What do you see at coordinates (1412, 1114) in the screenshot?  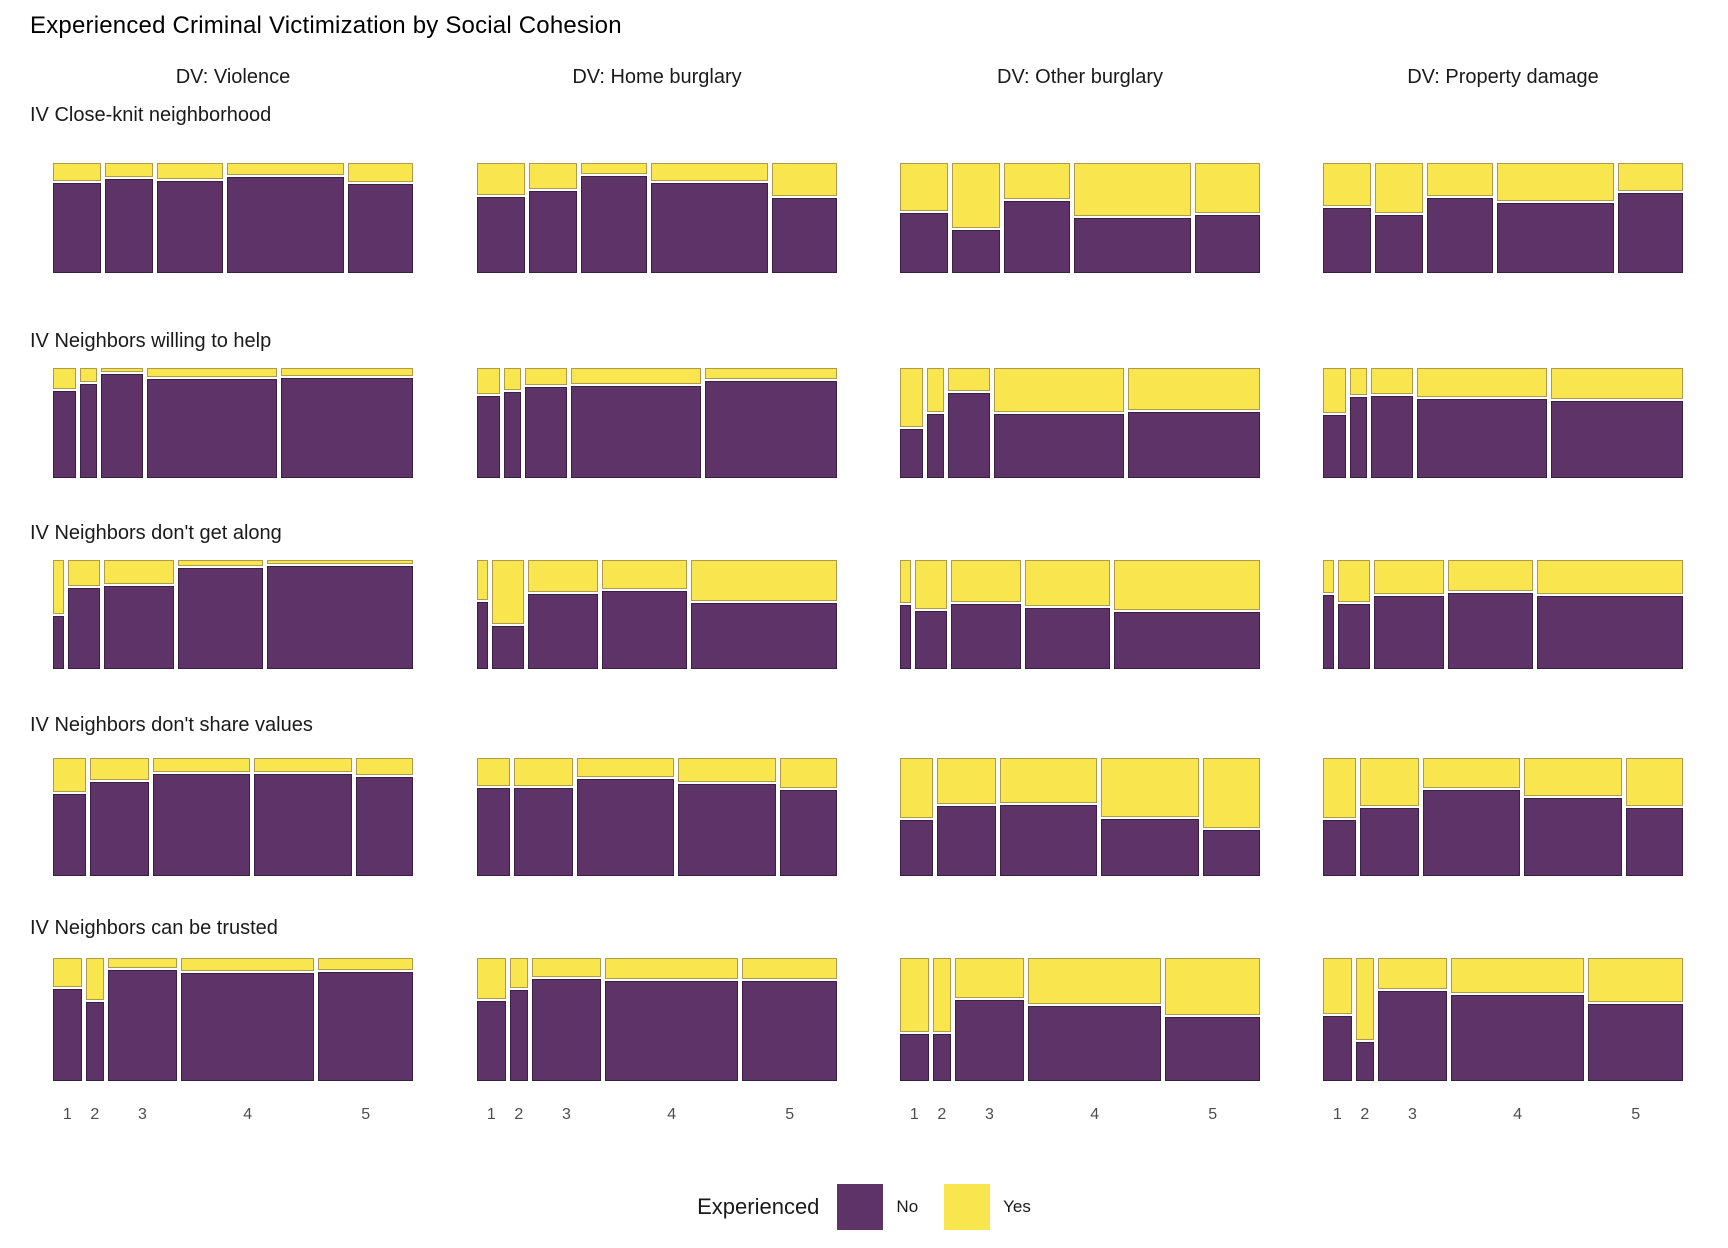 I see `x-tick-label: 3` at bounding box center [1412, 1114].